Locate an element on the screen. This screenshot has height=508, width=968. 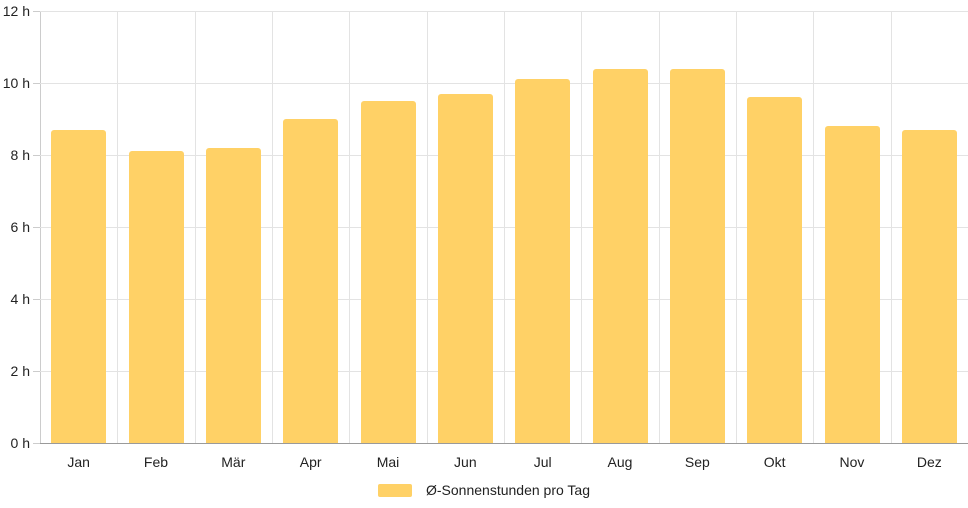
bar-feb is located at coordinates (156, 297).